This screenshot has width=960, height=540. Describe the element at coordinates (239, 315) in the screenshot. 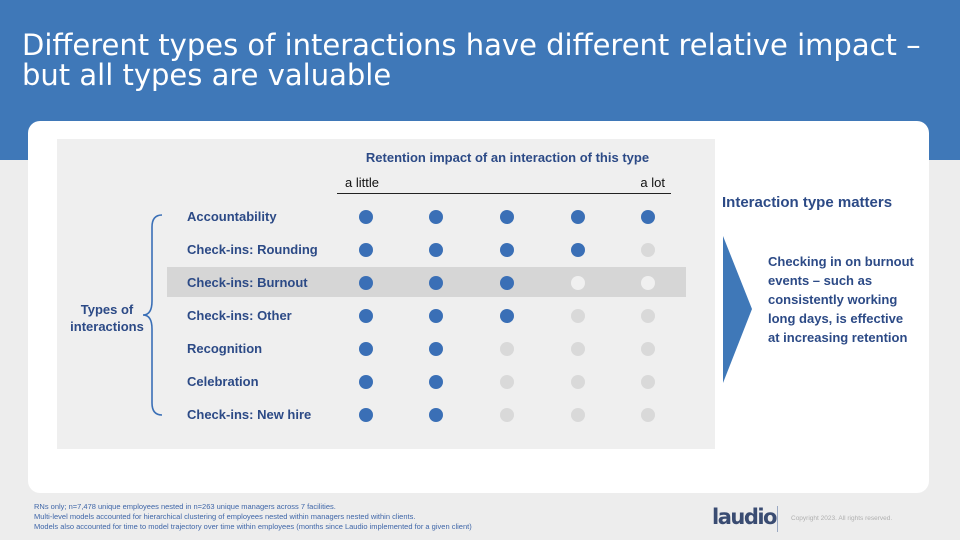

I see `row-label: Check-ins: Other` at that location.